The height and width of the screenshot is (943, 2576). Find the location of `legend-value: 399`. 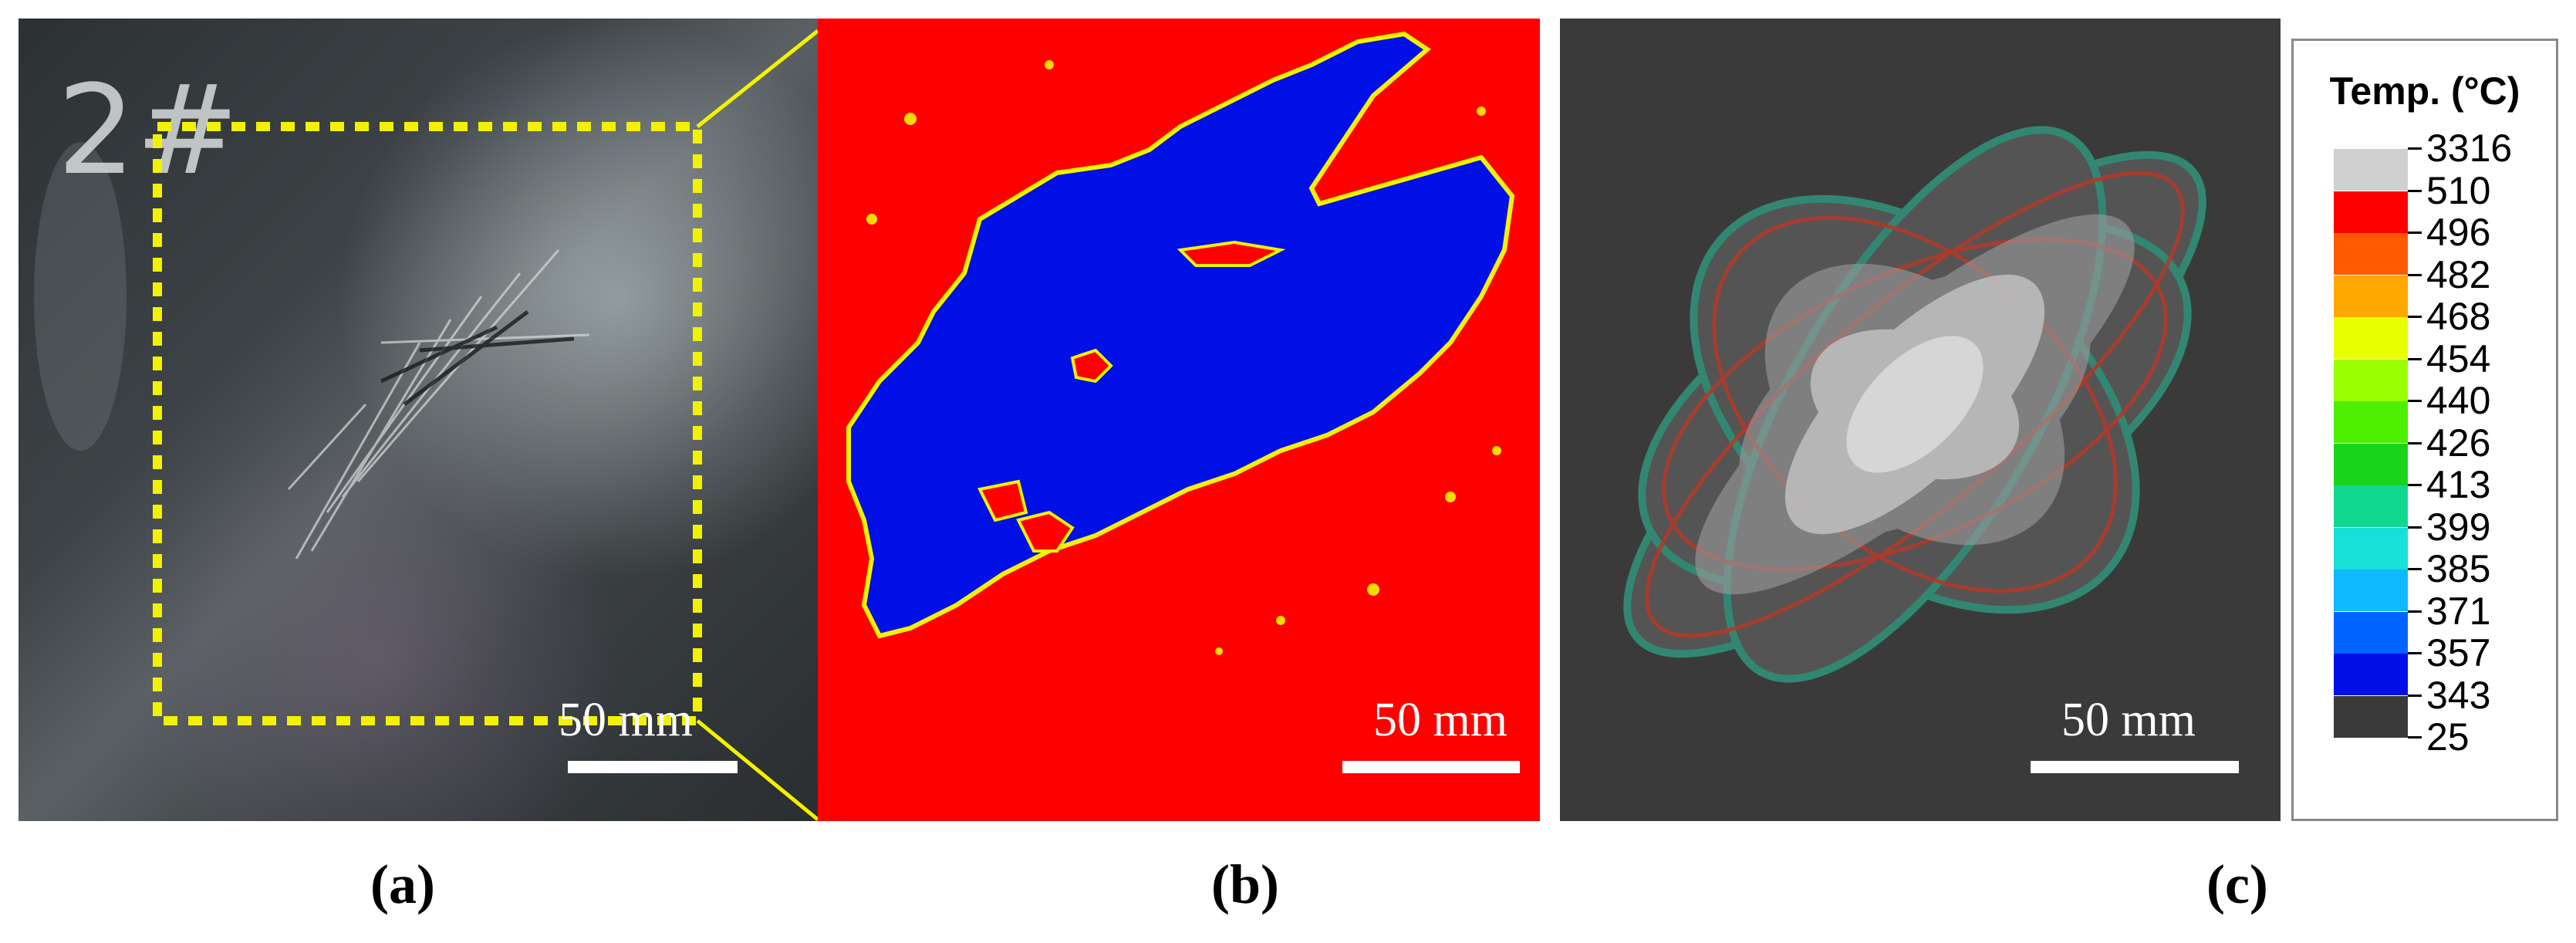

legend-value: 399 is located at coordinates (2459, 527).